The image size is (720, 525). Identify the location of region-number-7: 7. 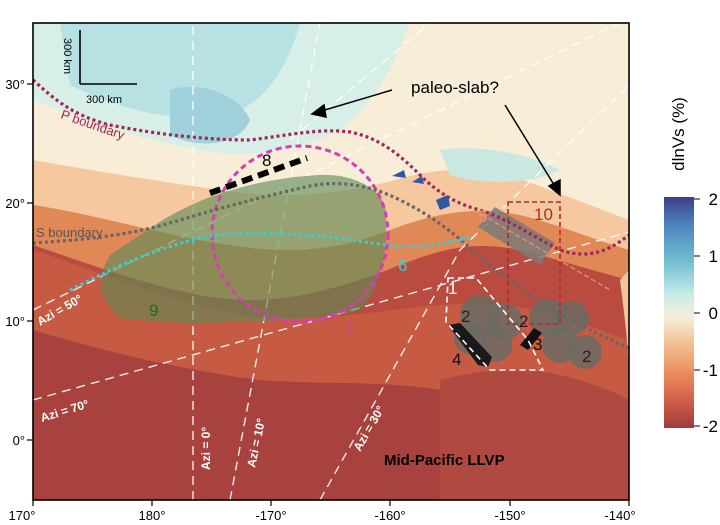
(348, 328).